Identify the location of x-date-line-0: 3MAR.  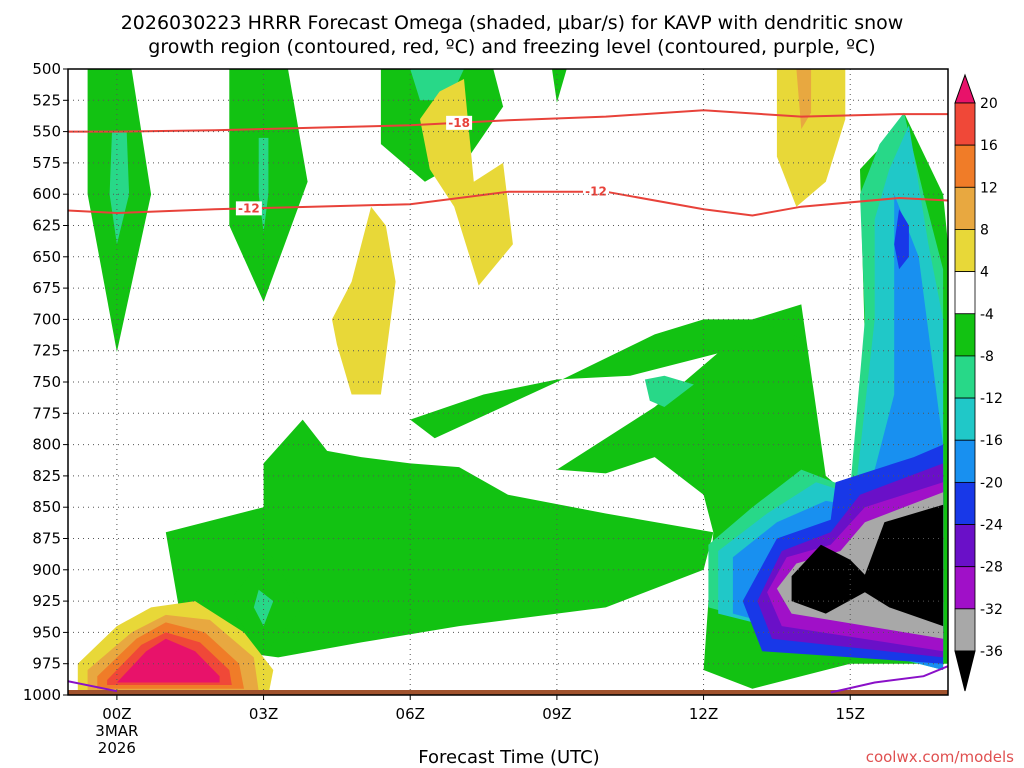
(116, 731).